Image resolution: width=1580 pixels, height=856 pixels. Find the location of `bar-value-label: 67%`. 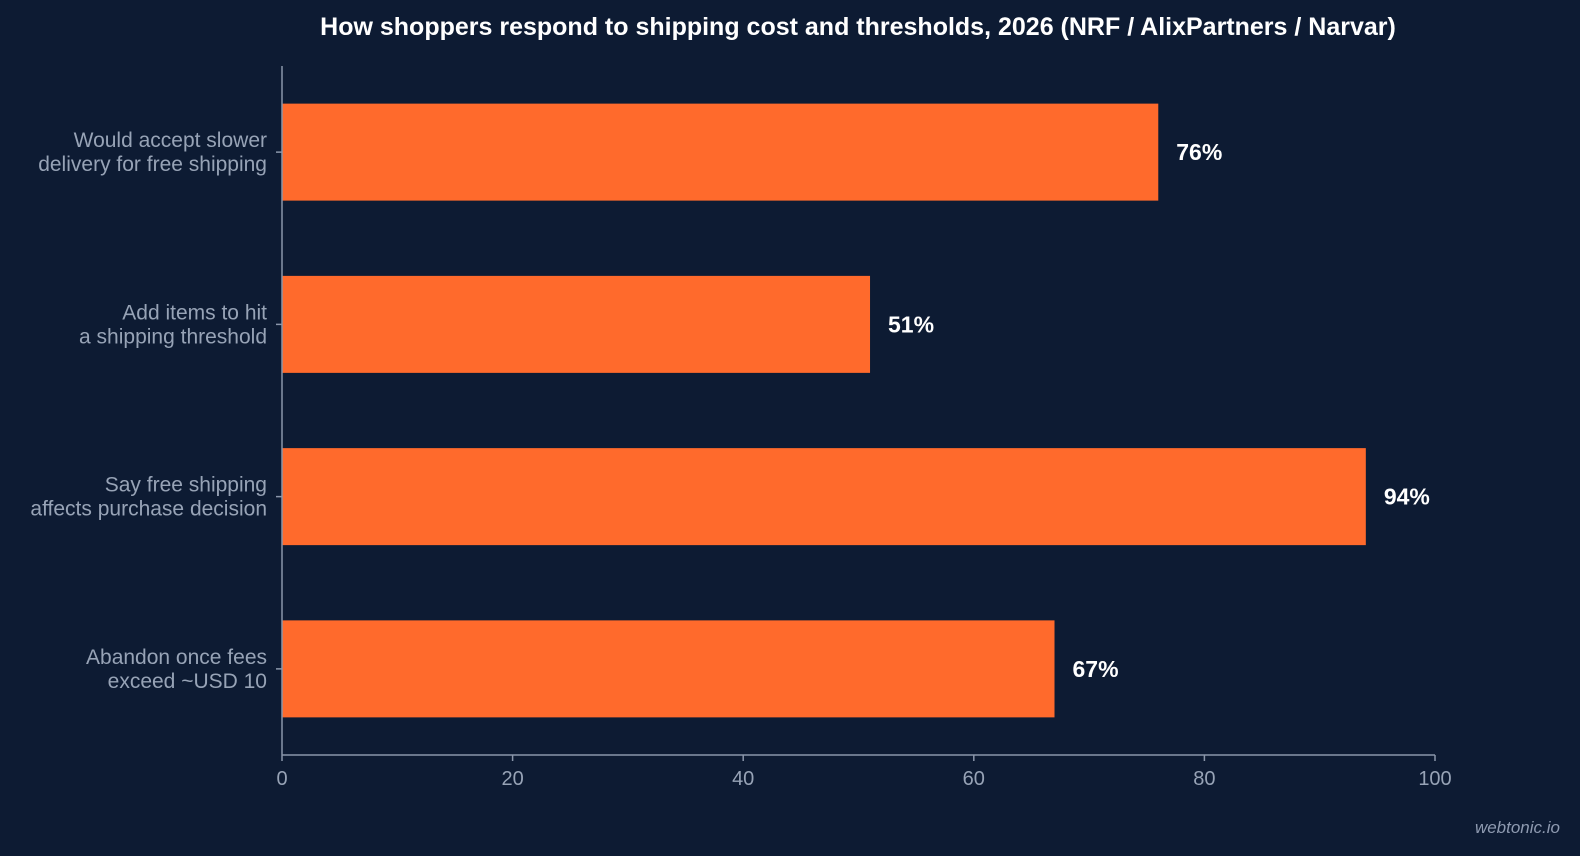

bar-value-label: 67% is located at coordinates (1096, 669).